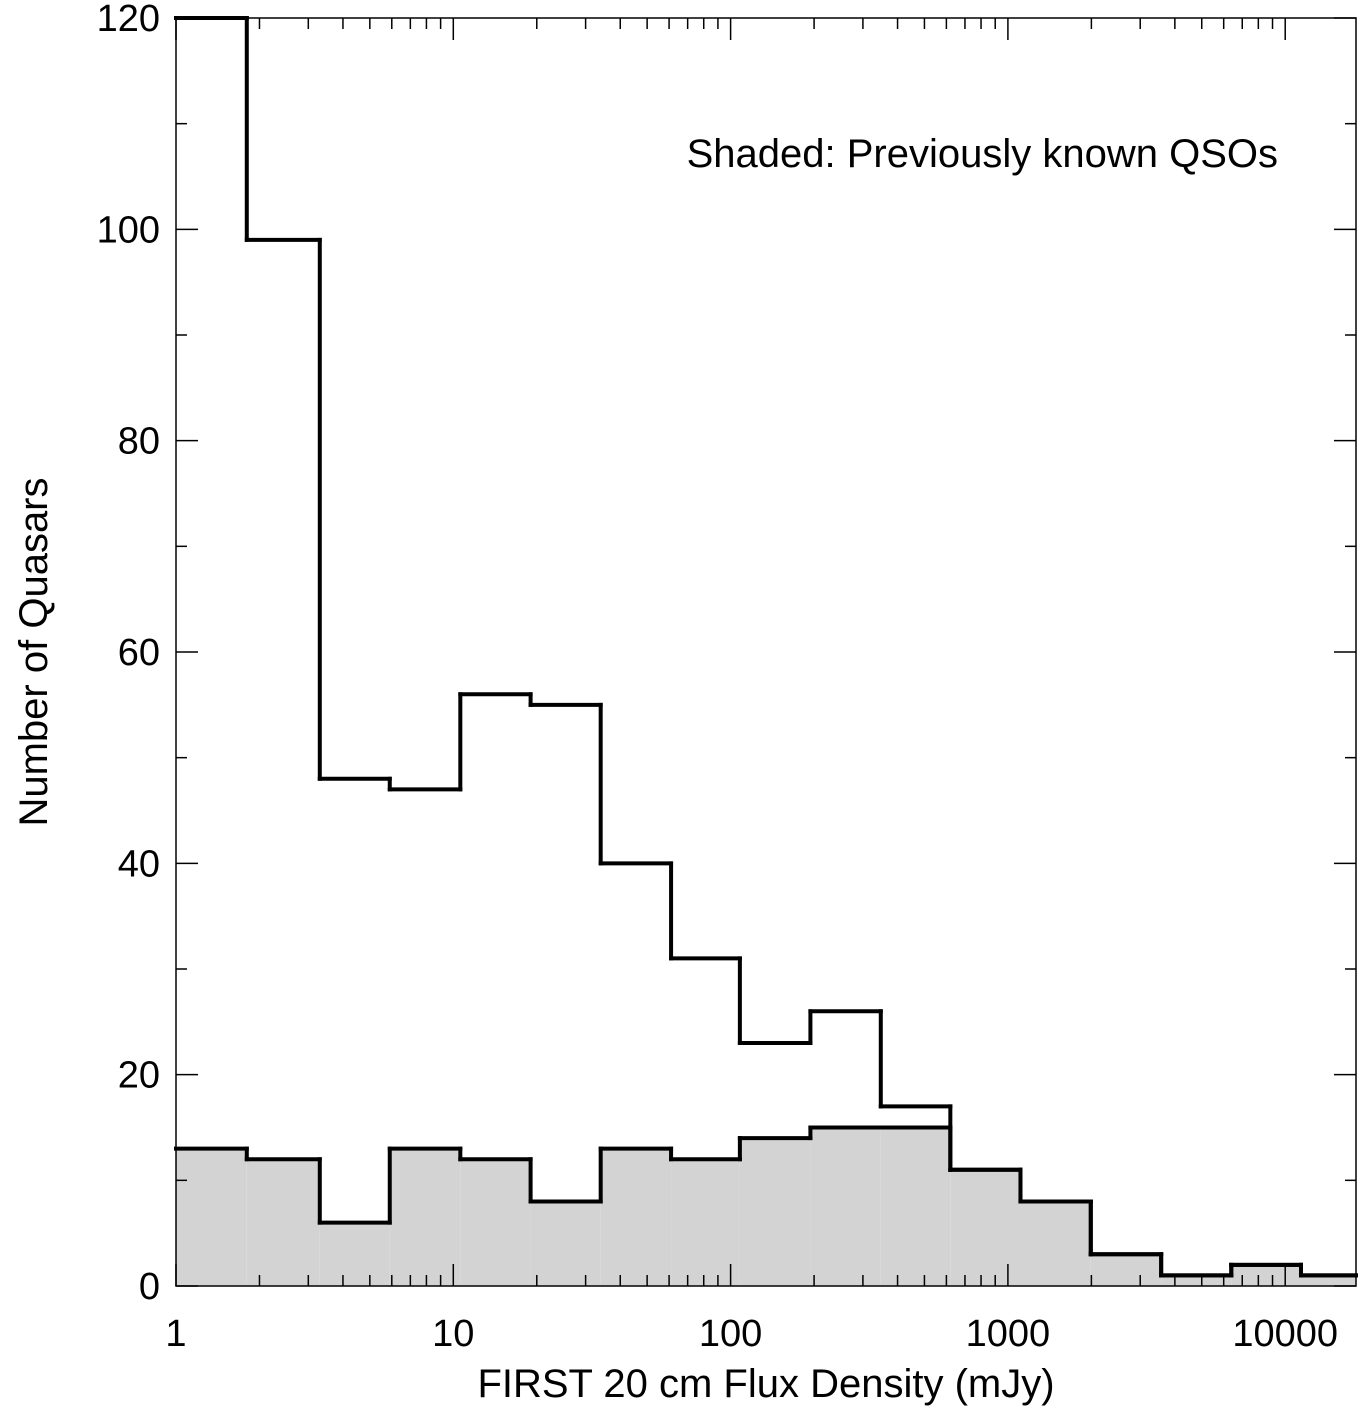  What do you see at coordinates (128, 20) in the screenshot?
I see `y-tick-label-6: 120` at bounding box center [128, 20].